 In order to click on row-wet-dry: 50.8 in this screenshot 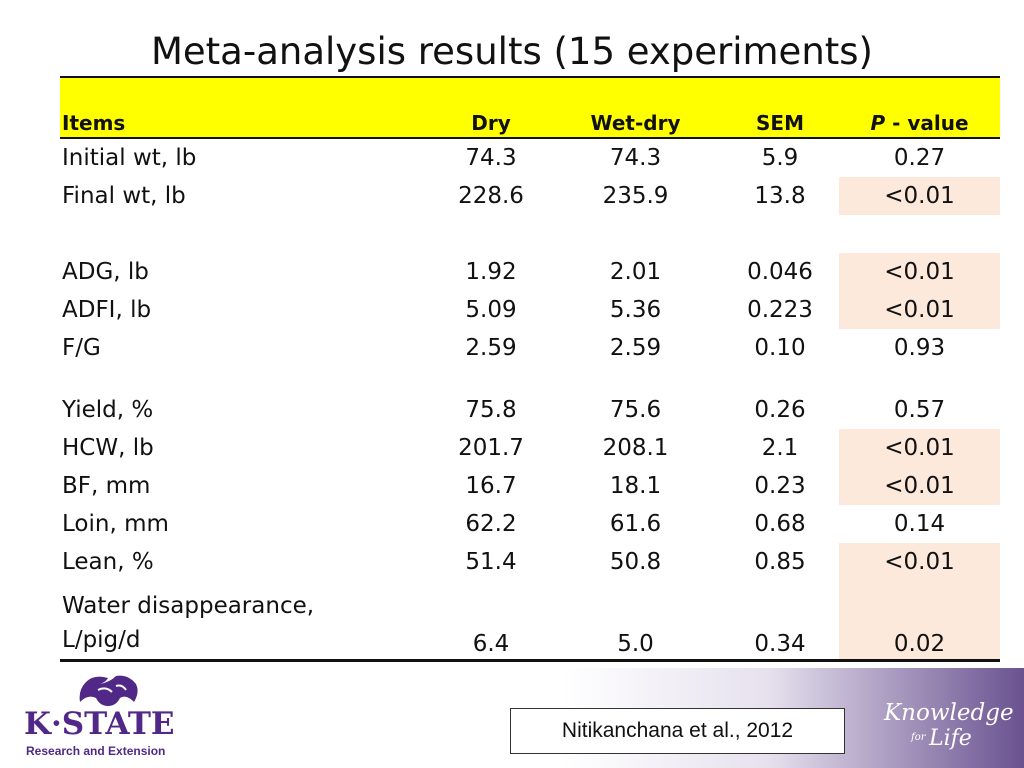, I will do `click(635, 562)`.